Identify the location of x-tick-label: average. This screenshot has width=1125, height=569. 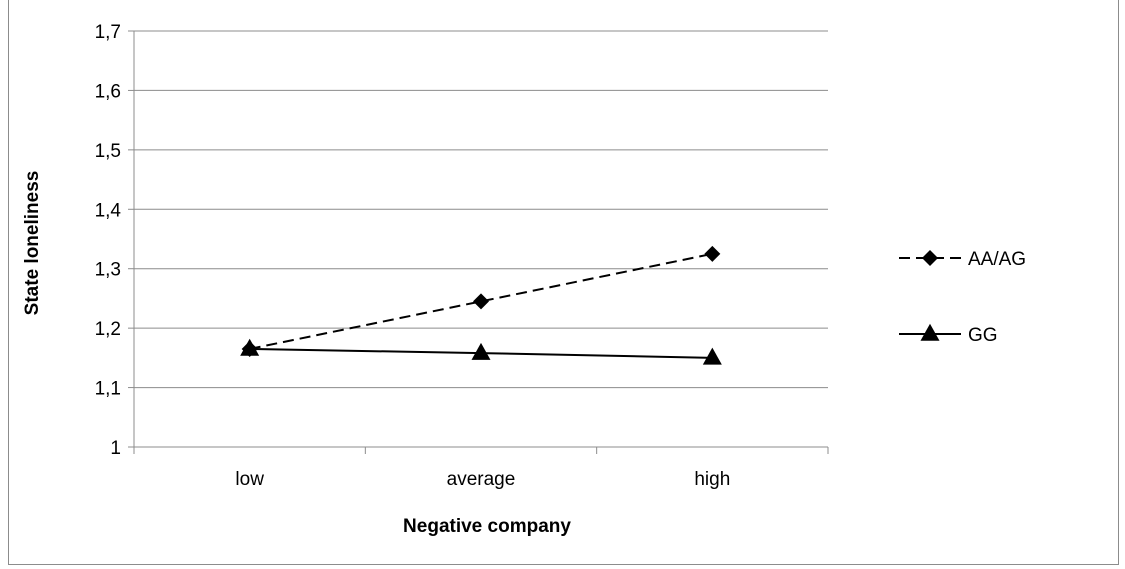
(481, 479).